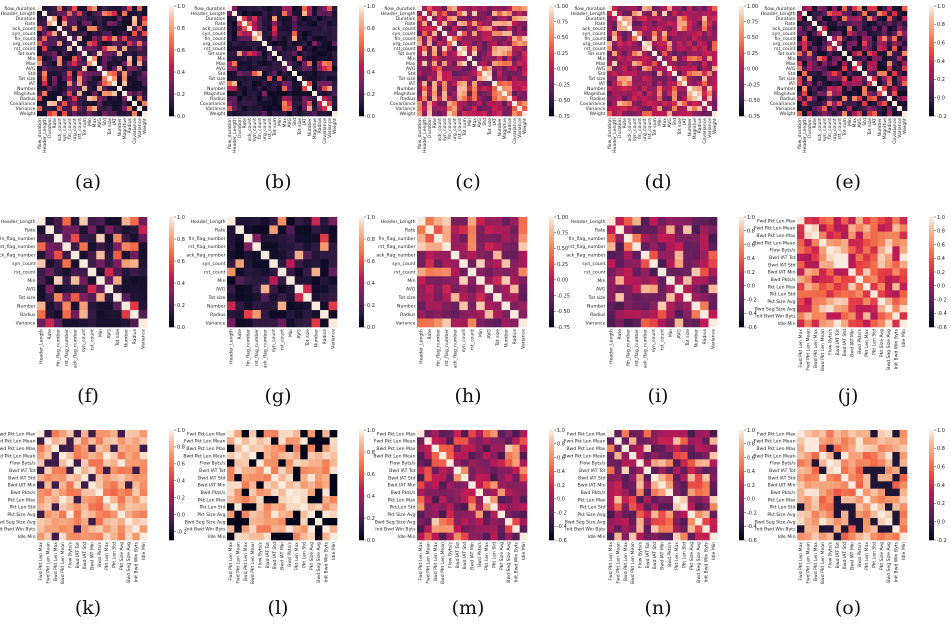 Image resolution: width=951 pixels, height=637 pixels. Describe the element at coordinates (640, 128) in the screenshot. I see `column-tick-label: fin_count` at that location.